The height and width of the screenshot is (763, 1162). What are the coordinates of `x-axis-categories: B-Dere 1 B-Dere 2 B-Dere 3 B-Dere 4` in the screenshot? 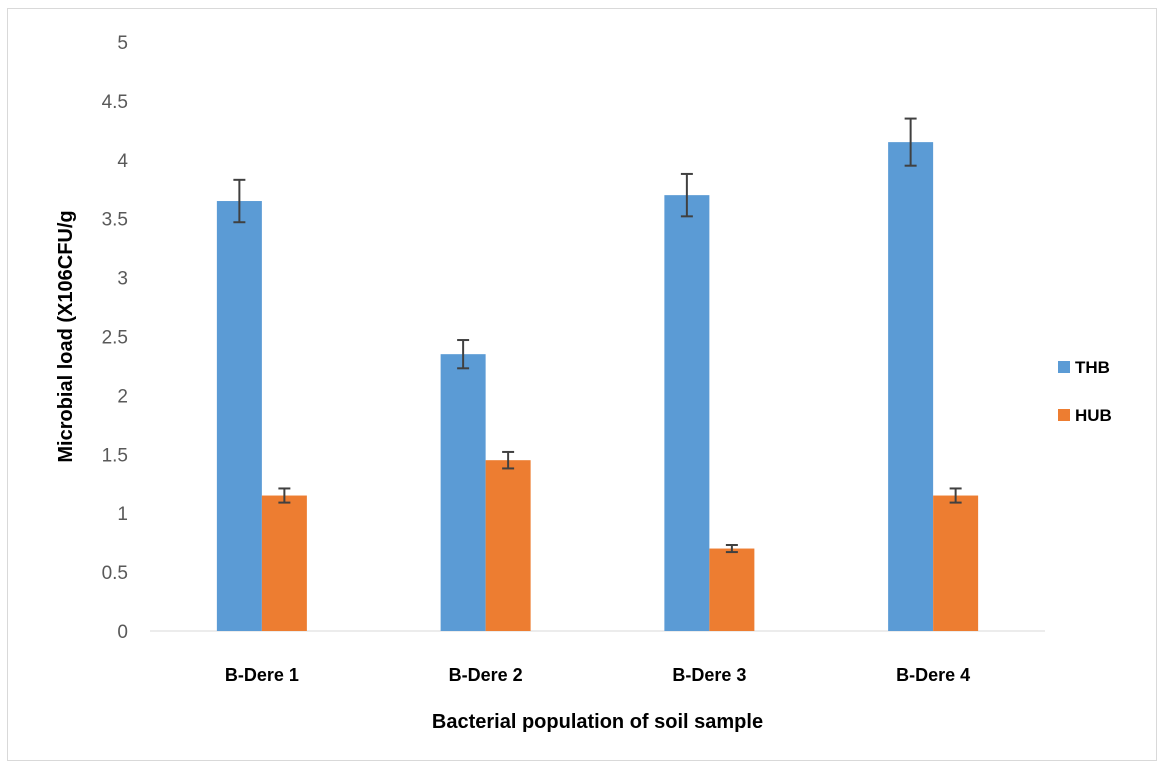 It's located at (597, 675).